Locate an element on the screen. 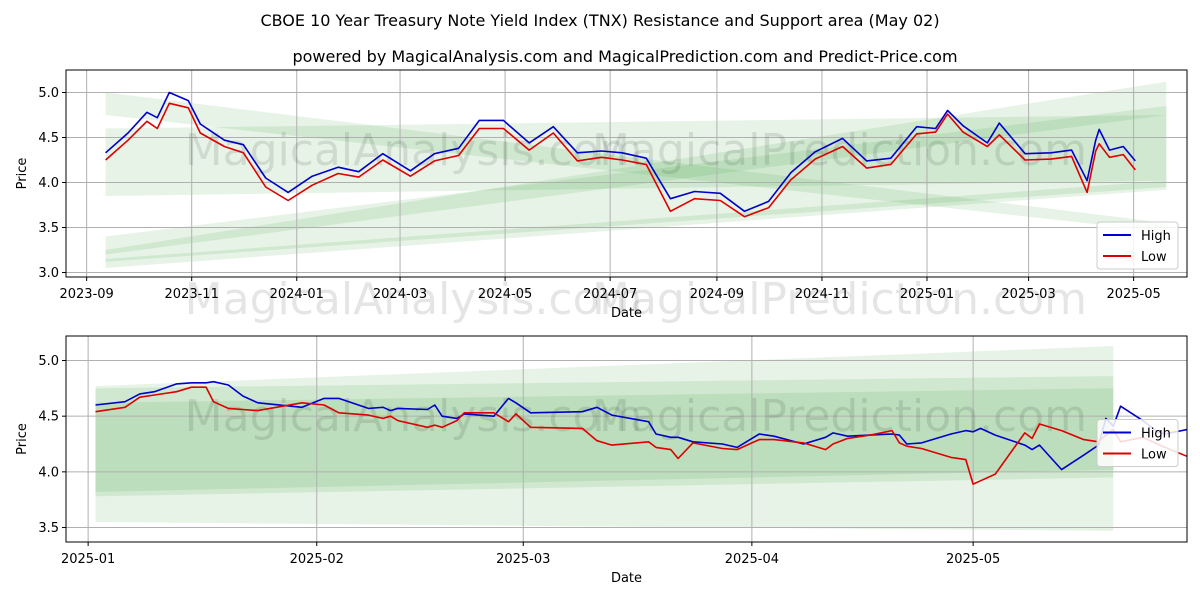 The height and width of the screenshot is (600, 1200). series-line-high is located at coordinates (641, 425).